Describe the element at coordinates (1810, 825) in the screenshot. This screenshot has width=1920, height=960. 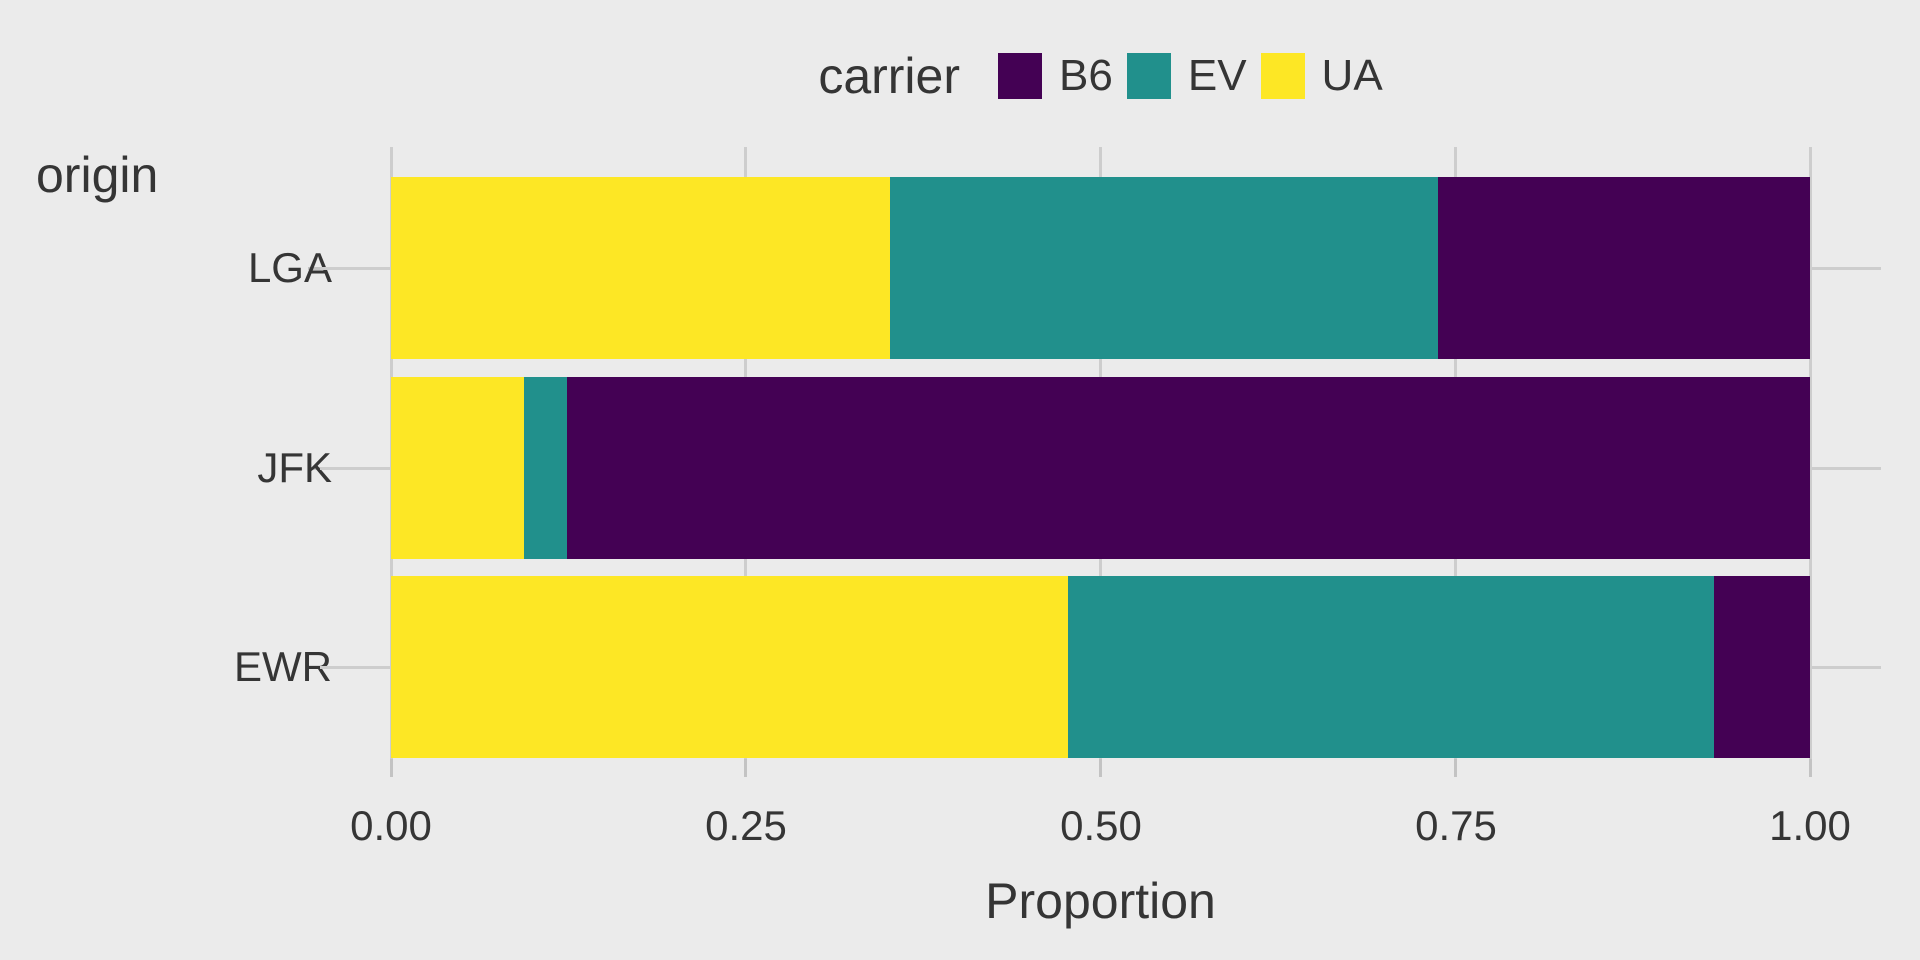
I see `x-tick-label-100: 1.00` at that location.